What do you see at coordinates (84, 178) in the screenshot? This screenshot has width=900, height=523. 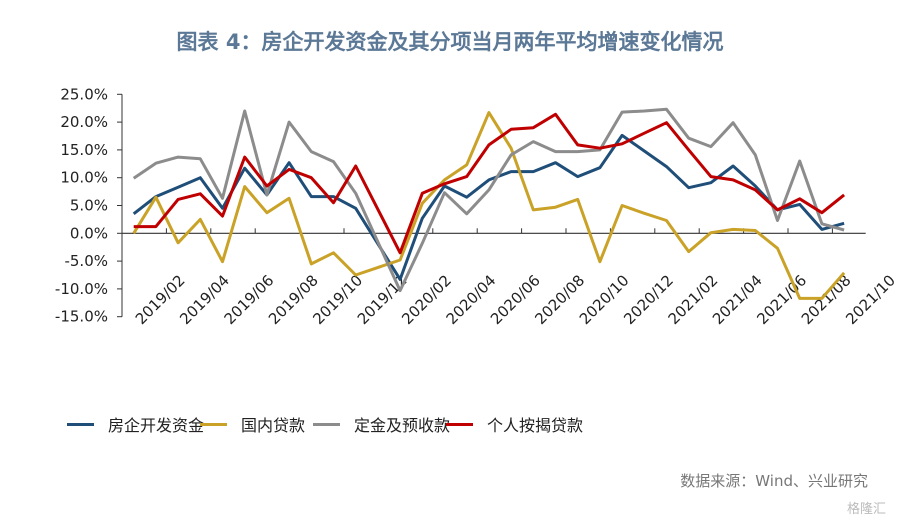 I see `y-tick-label: 10.0%` at bounding box center [84, 178].